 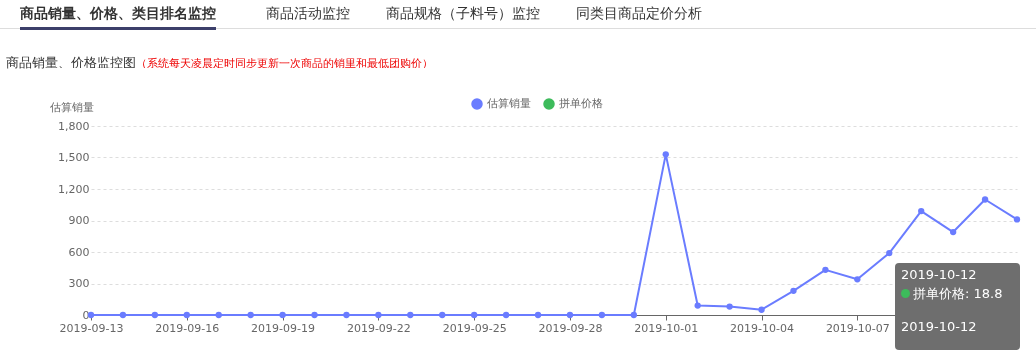 What do you see at coordinates (957, 306) in the screenshot?
I see `tooltip-box: 2019-10-12 拼单价格: 18.8 2019-10-12` at bounding box center [957, 306].